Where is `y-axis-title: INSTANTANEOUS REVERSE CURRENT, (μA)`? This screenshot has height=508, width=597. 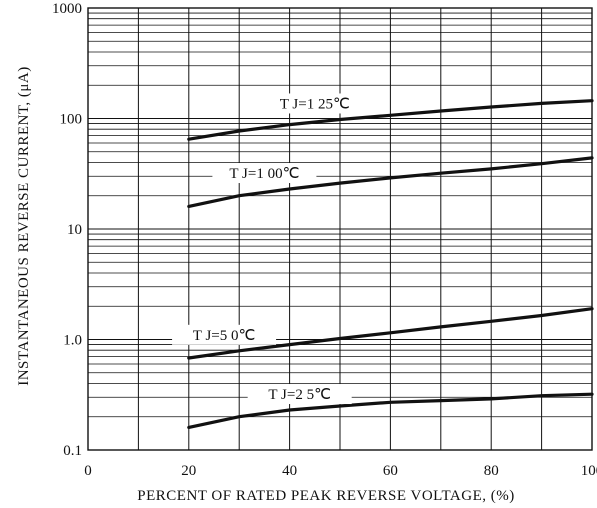
y-axis-title: INSTANTANEOUS REVERSE CURRENT, (μA) is located at coordinates (24, 226).